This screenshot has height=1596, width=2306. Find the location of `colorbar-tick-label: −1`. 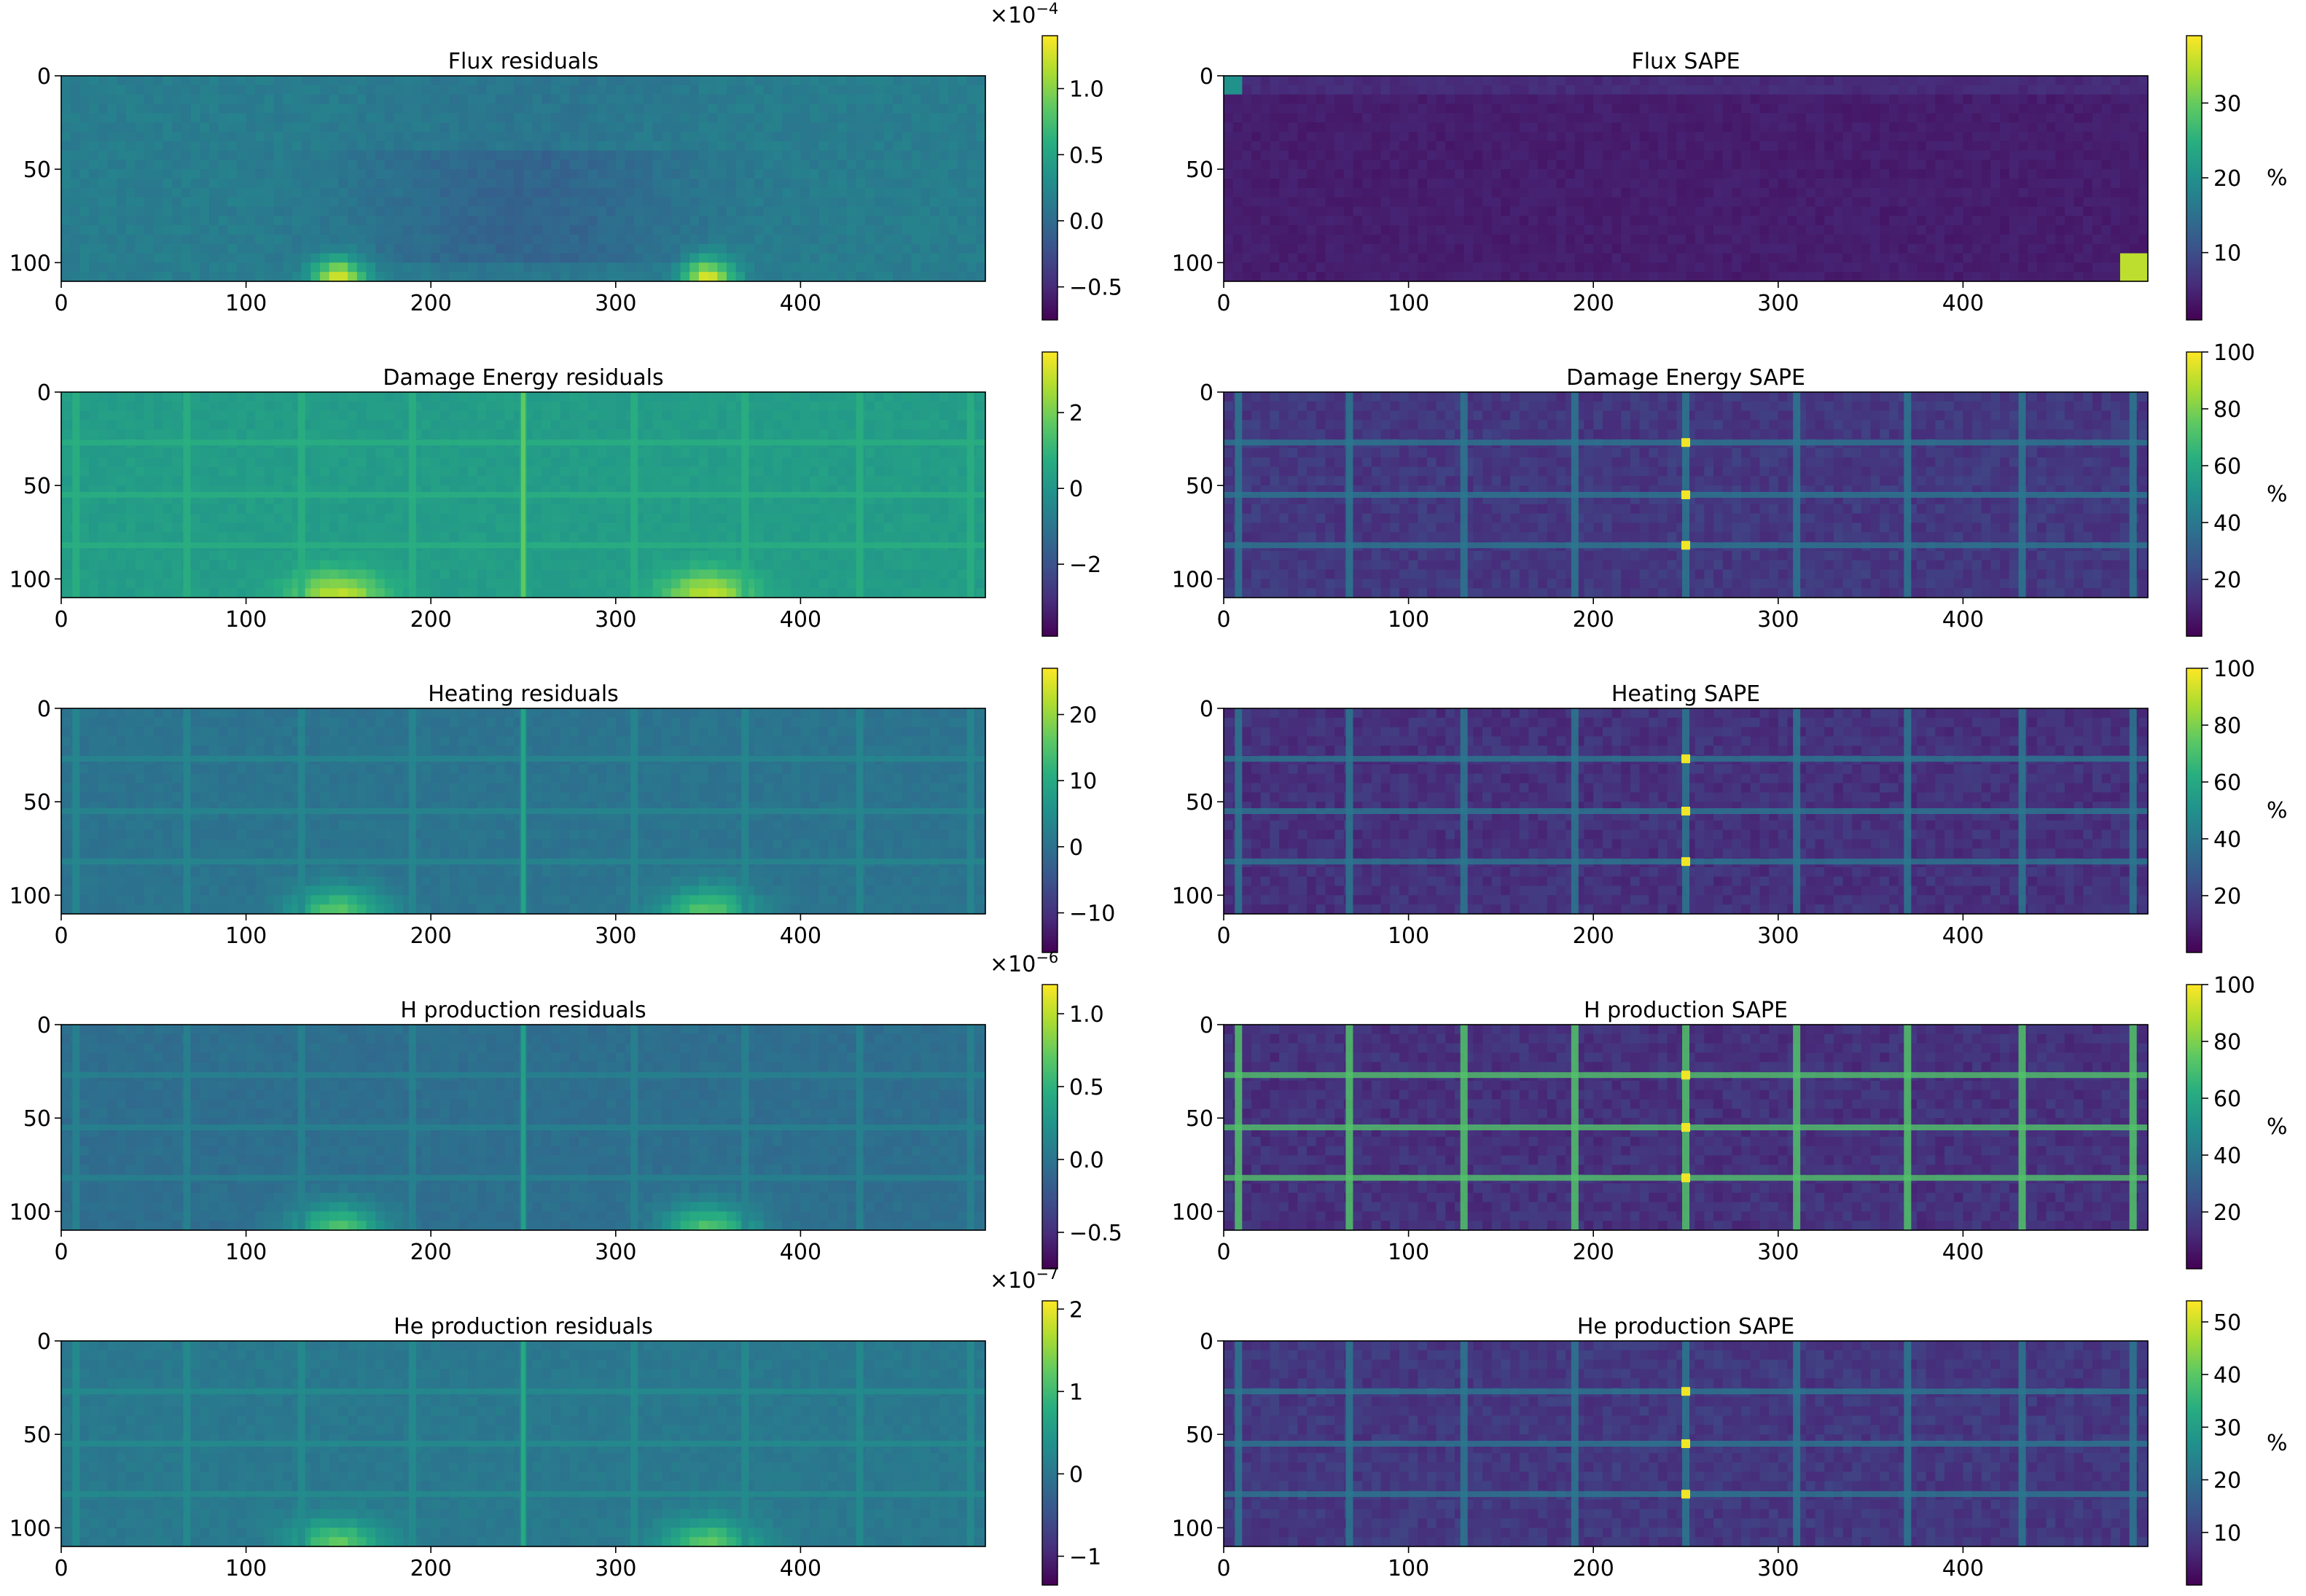

colorbar-tick-label: −1 is located at coordinates (1085, 1557).